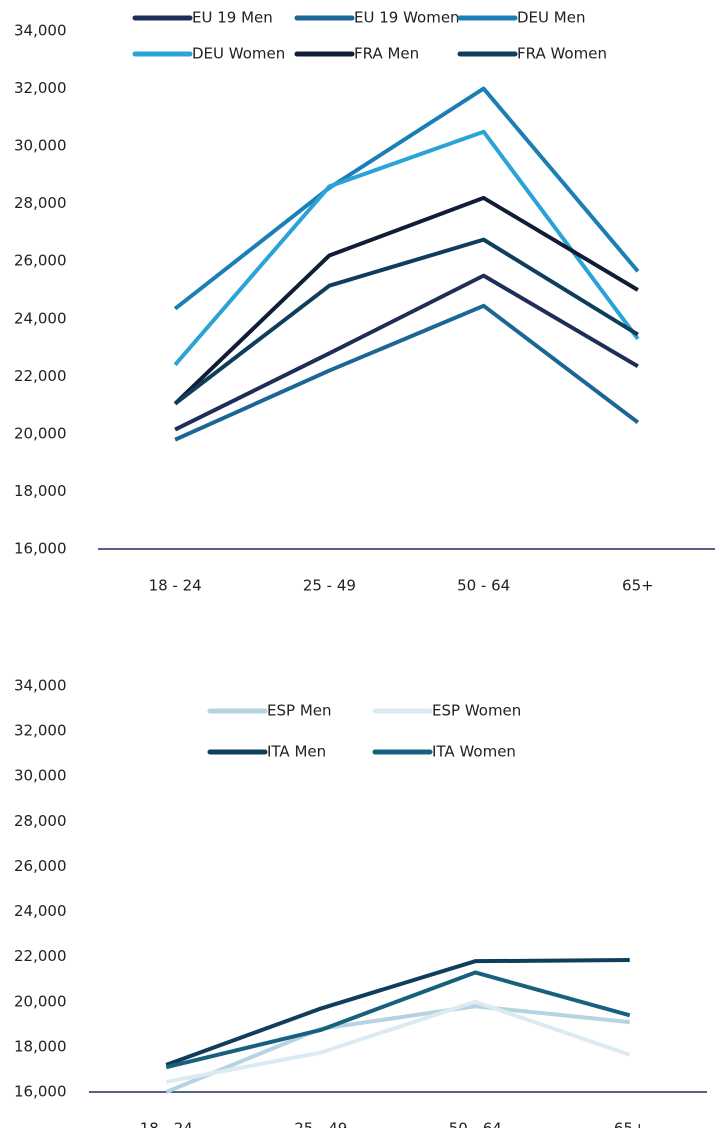 Image resolution: width=715 pixels, height=1128 pixels. What do you see at coordinates (476, 711) in the screenshot?
I see `legend-label: ESP Women` at bounding box center [476, 711].